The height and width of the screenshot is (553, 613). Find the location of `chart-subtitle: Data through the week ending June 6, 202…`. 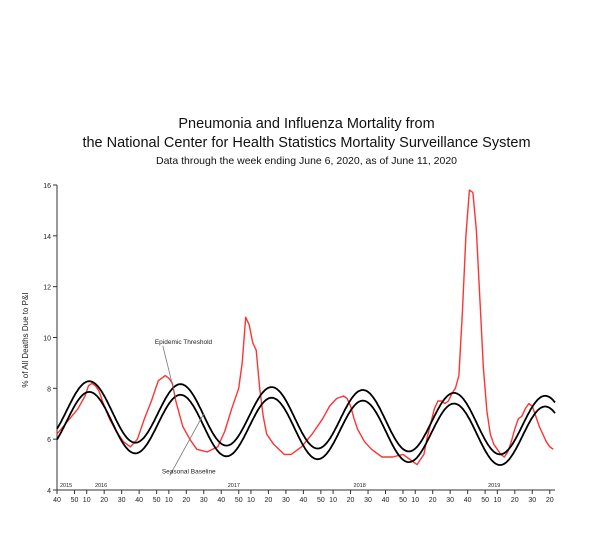

chart-subtitle: Data through the week ending June 6, 202… is located at coordinates (306, 161).